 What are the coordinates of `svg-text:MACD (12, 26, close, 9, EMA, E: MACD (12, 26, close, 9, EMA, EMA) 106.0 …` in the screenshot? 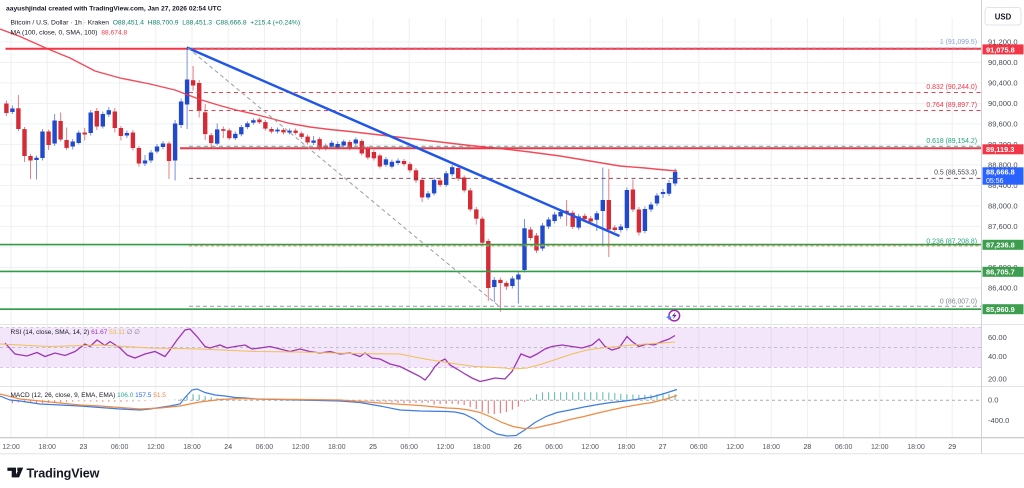 It's located at (89, 395).